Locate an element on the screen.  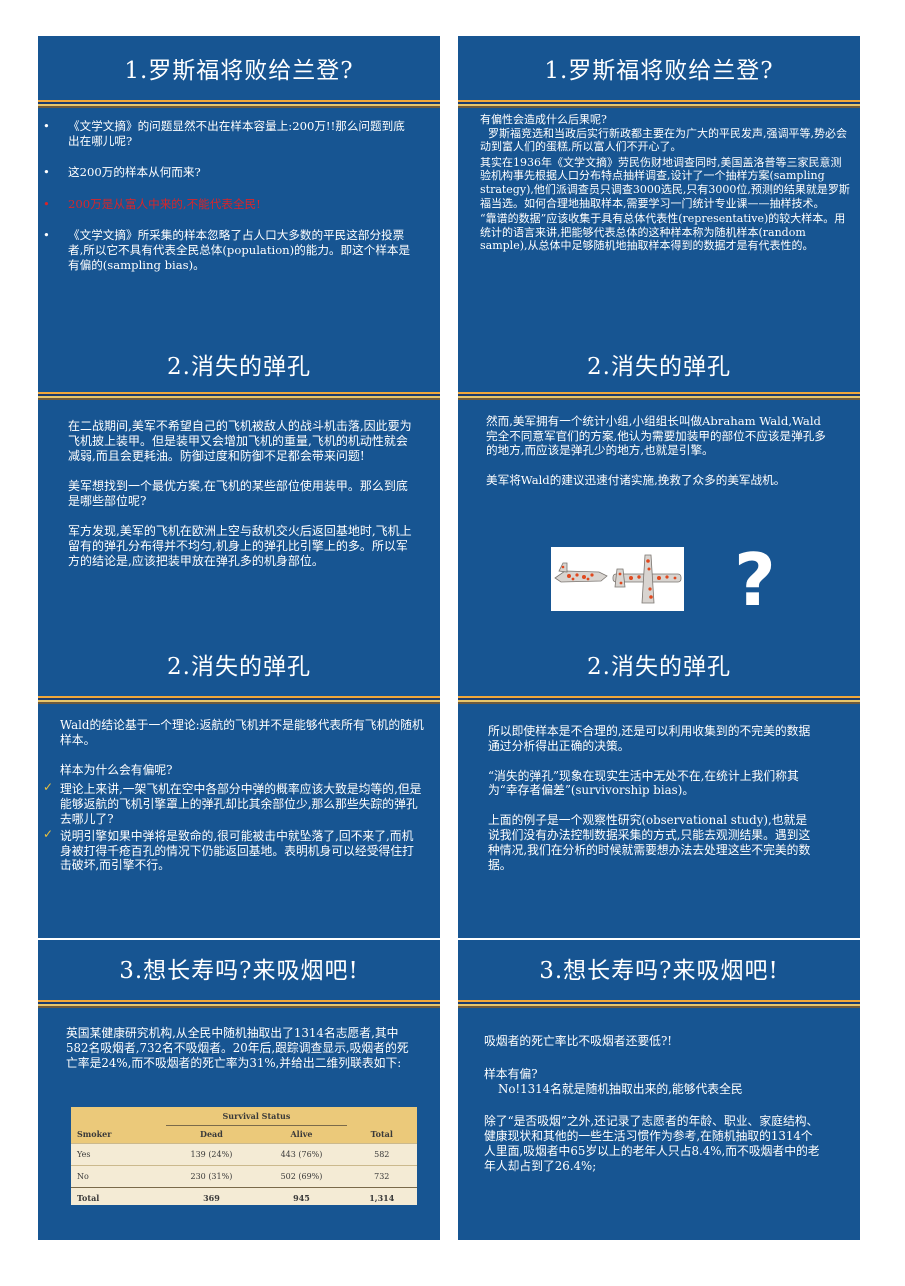
bullet-item: • 《文学文摘》的问题显然不出在样本容量上:200万!!那么问题到底出在哪儿呢? is located at coordinates (239, 133).